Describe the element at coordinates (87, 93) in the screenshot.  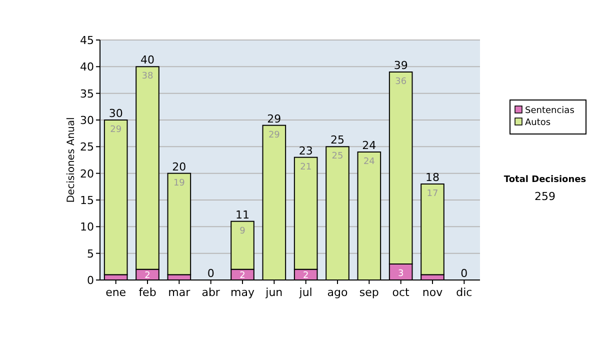
I see `y-tick-label: 35` at that location.